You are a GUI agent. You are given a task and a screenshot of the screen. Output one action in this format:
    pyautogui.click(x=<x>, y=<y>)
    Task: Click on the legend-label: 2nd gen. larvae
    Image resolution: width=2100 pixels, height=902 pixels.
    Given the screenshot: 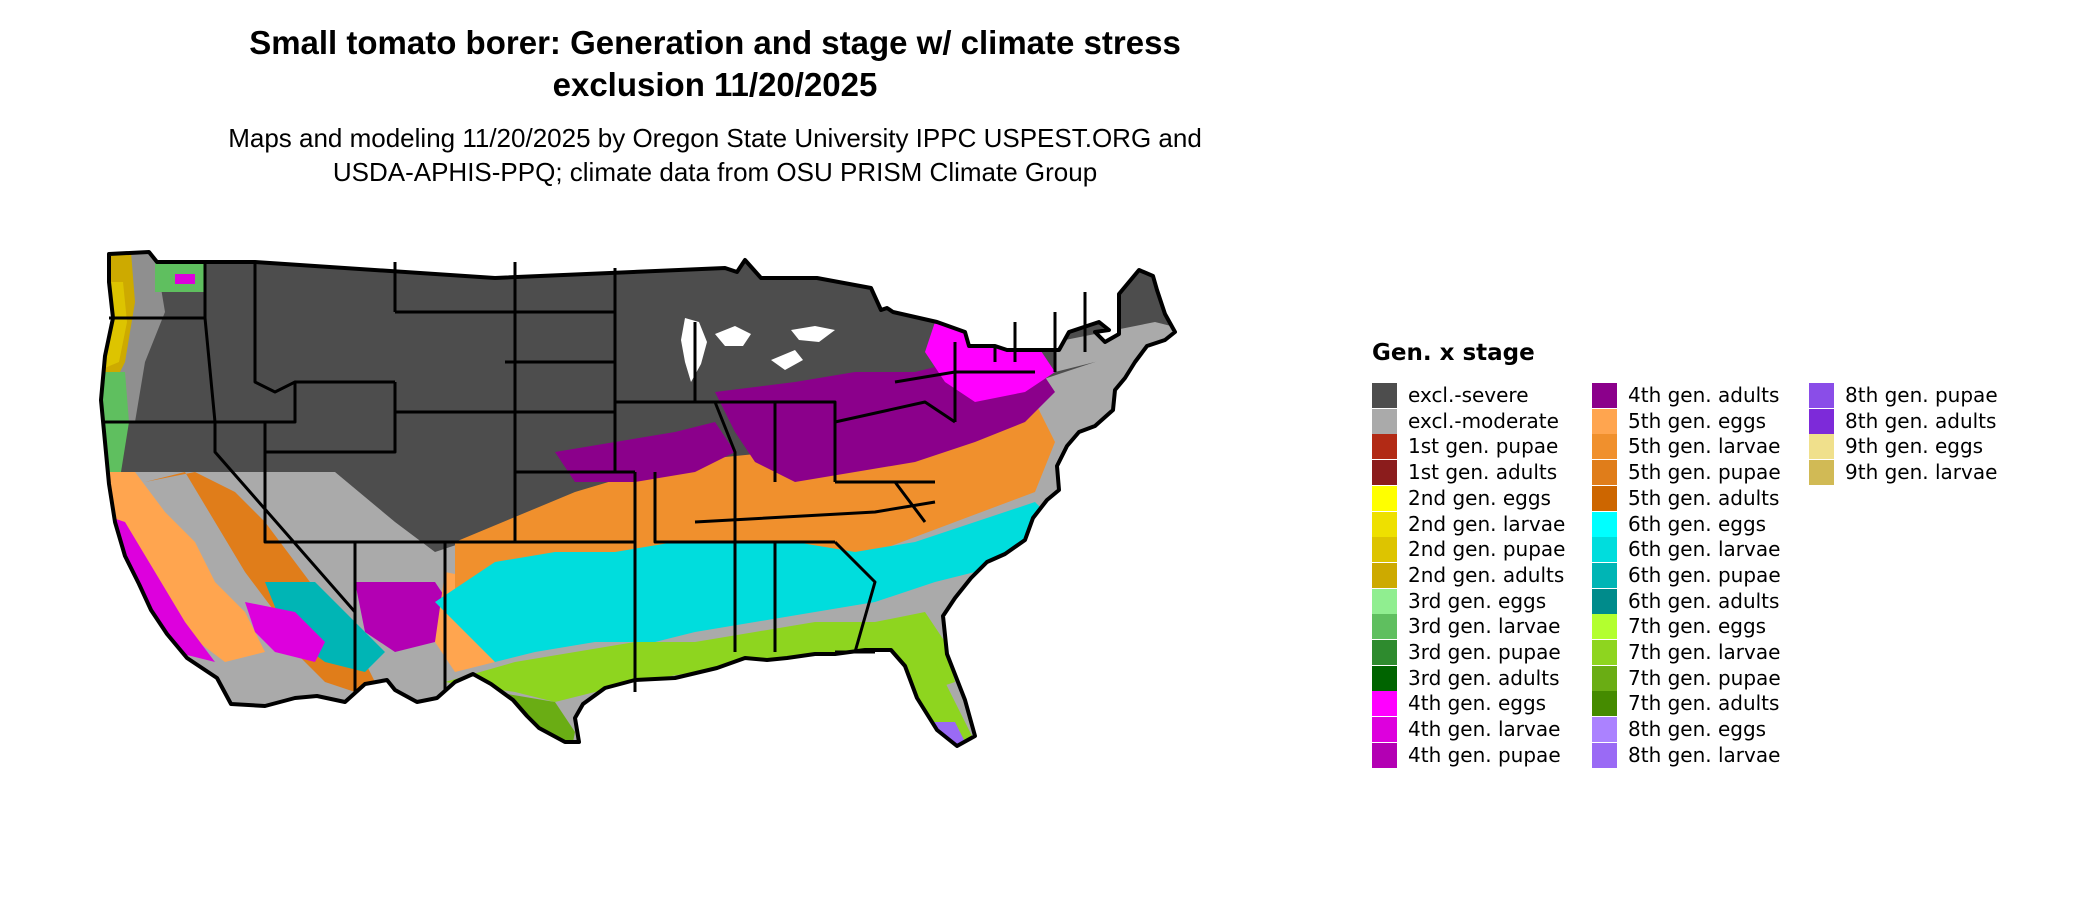 What is the action you would take?
    pyautogui.click(x=1487, y=523)
    